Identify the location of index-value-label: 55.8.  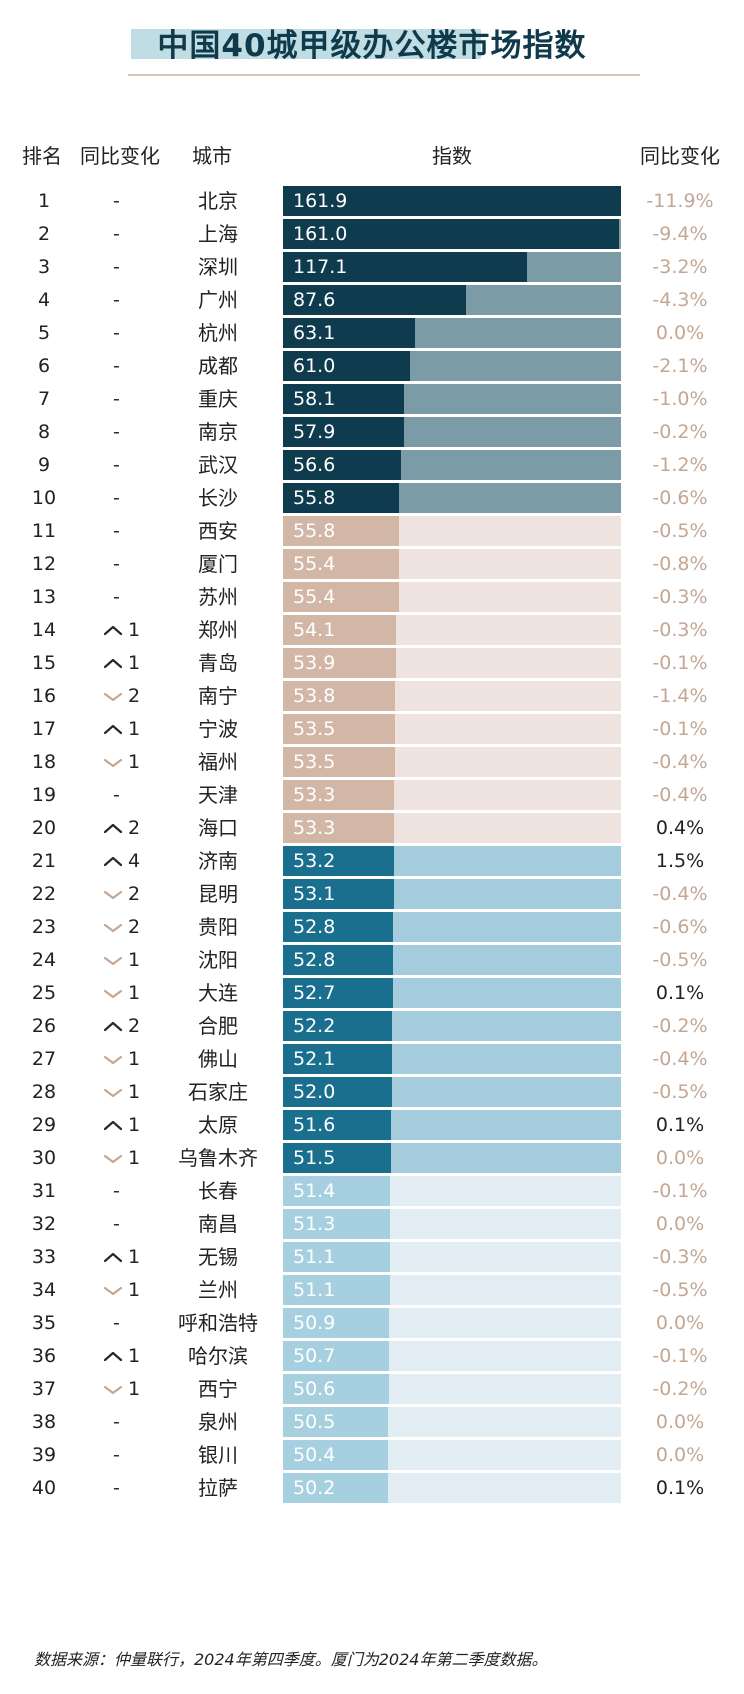
(314, 531).